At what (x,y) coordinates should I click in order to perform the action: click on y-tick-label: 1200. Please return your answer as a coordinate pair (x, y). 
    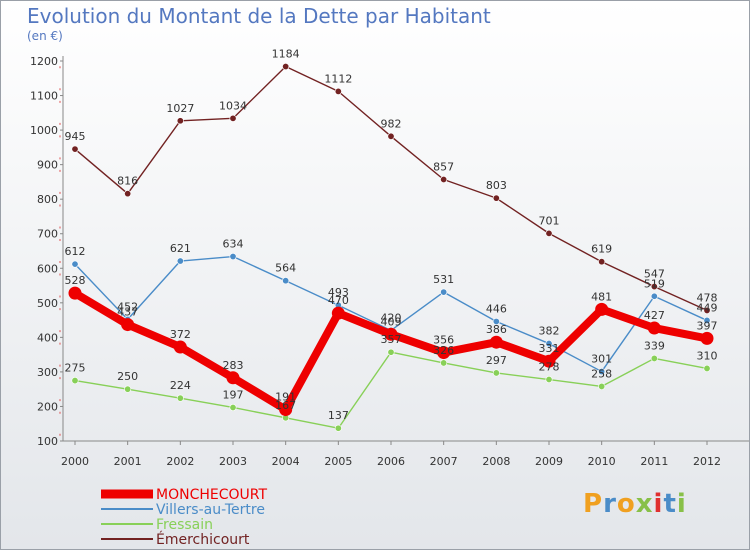
    Looking at the image, I should click on (44, 61).